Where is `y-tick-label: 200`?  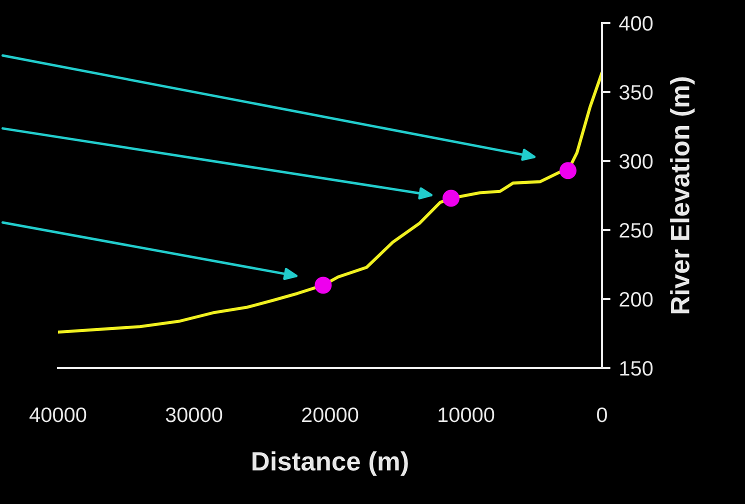 y-tick-label: 200 is located at coordinates (636, 299).